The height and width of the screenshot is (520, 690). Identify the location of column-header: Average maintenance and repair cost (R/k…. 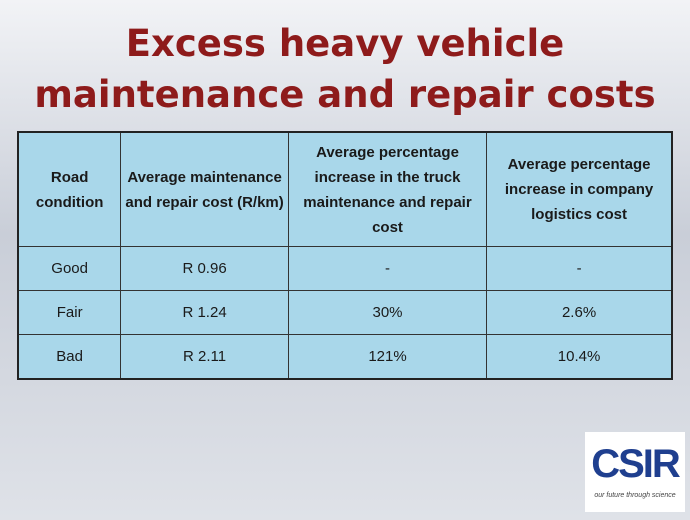
(204, 189).